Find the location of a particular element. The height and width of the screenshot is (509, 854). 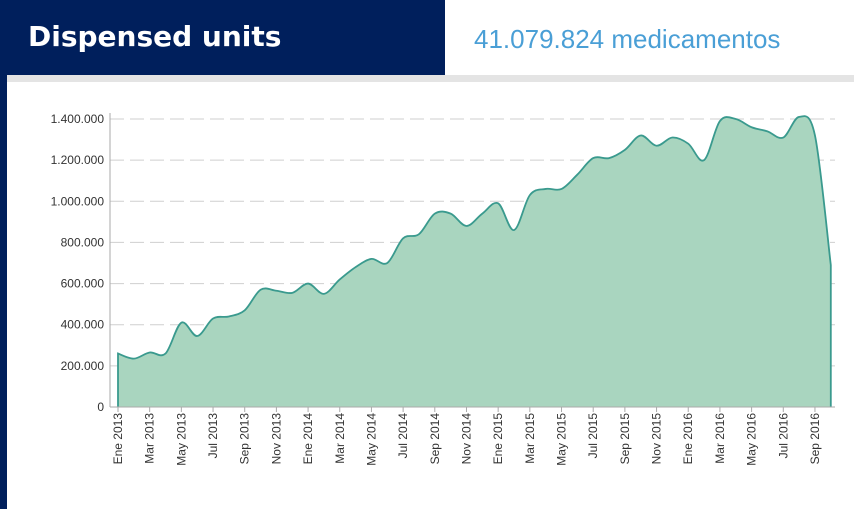

x-tick-label: Sep 2014 is located at coordinates (435, 439).